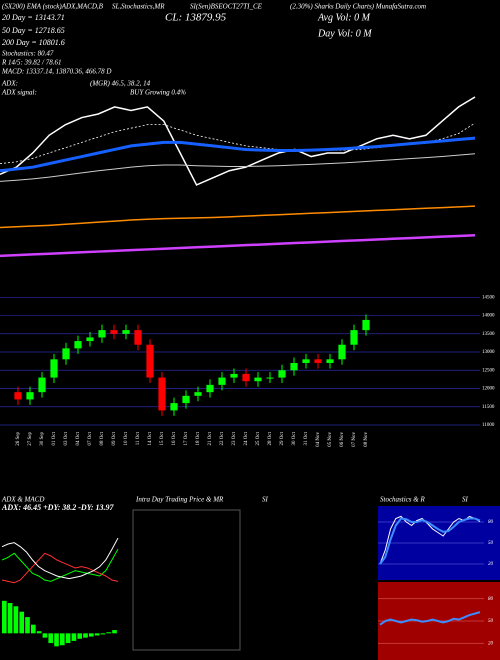  I want to click on x-tick-label: 29 Oct, so click(282, 438).